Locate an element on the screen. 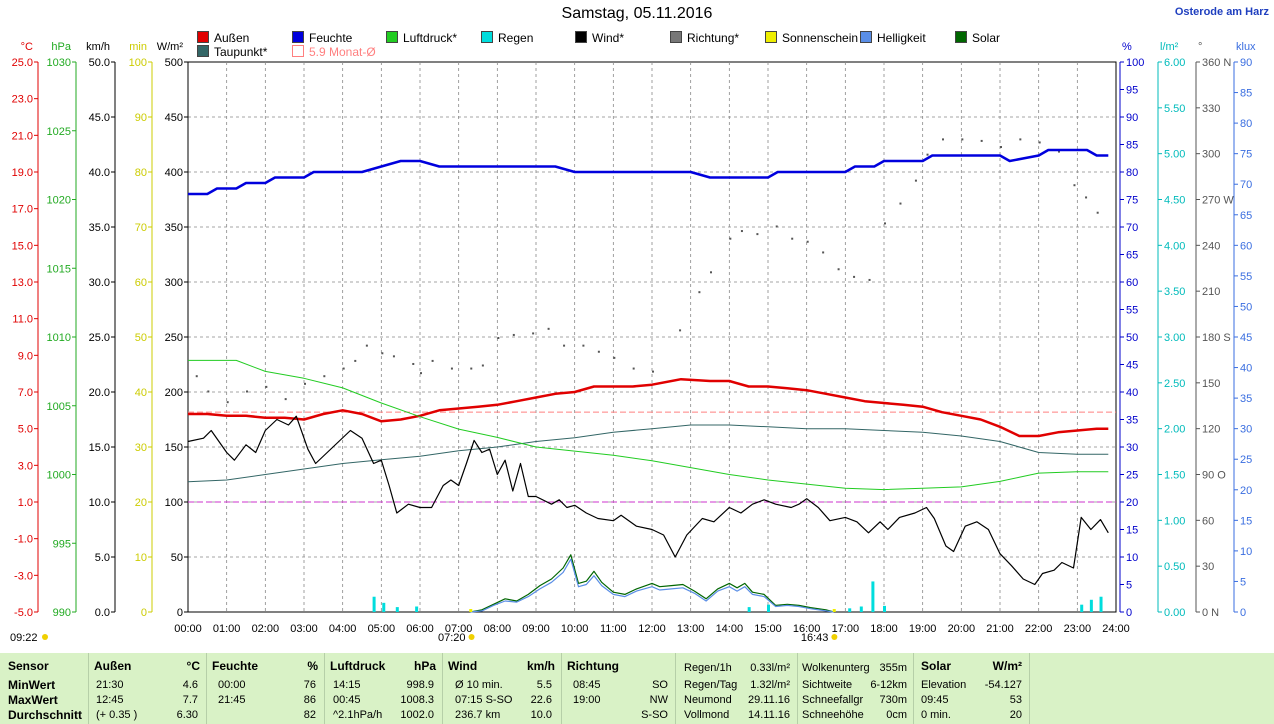 The image size is (1274, 724). axis-unit-kmh: km/h is located at coordinates (98, 47).